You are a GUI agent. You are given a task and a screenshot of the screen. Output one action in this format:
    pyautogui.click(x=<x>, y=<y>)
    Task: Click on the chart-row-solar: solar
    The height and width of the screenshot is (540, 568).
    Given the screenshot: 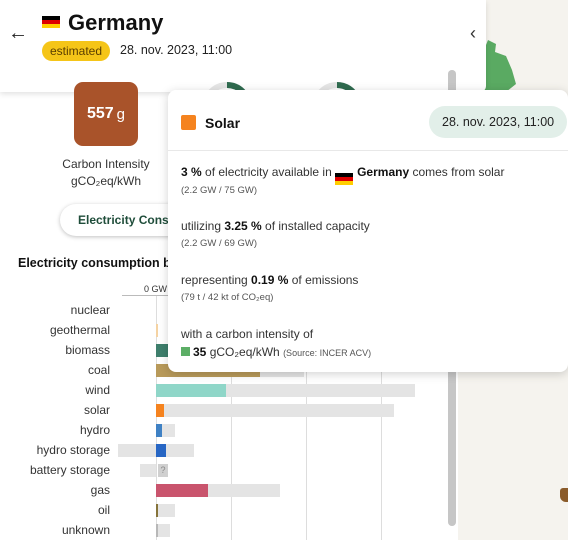 What is the action you would take?
    pyautogui.click(x=220, y=410)
    